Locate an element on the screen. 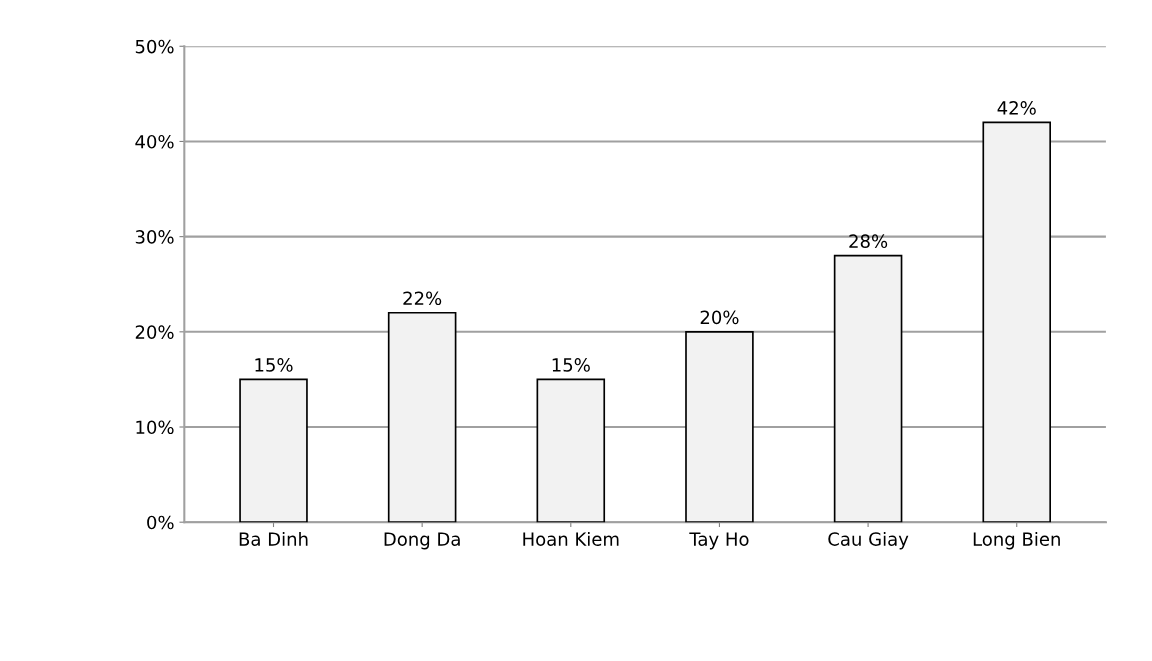 The image size is (1152, 661). x-tick-label: Tay Ho is located at coordinates (719, 541).